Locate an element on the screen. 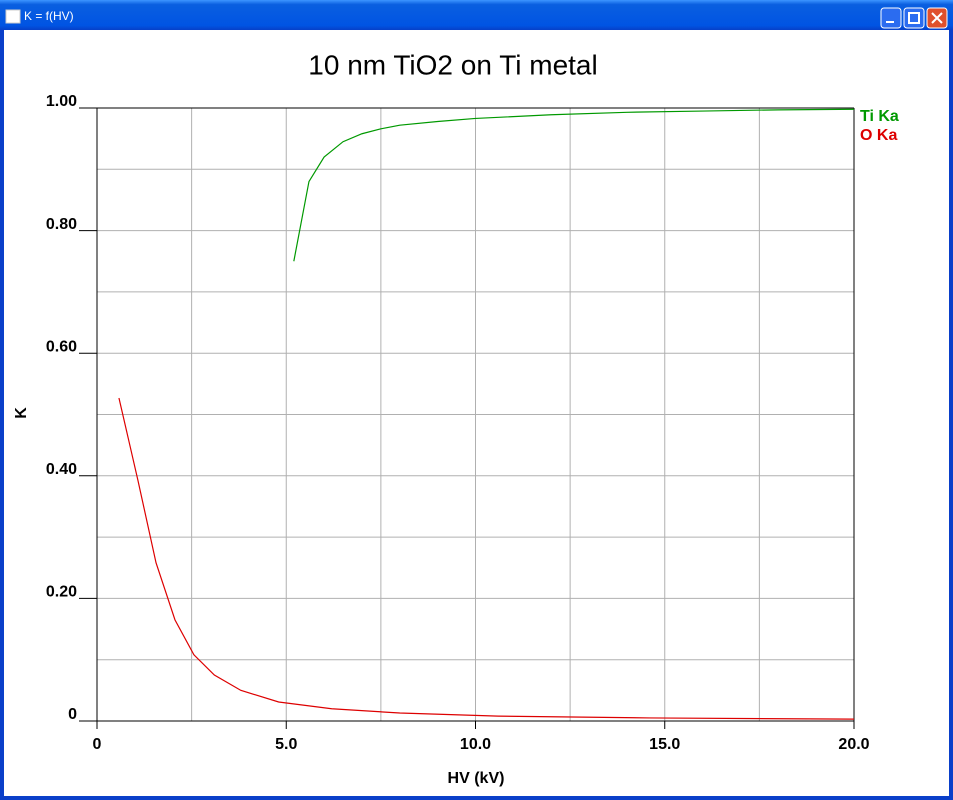 Image resolution: width=953 pixels, height=800 pixels. x-tick-label: 15.0 is located at coordinates (664, 744).